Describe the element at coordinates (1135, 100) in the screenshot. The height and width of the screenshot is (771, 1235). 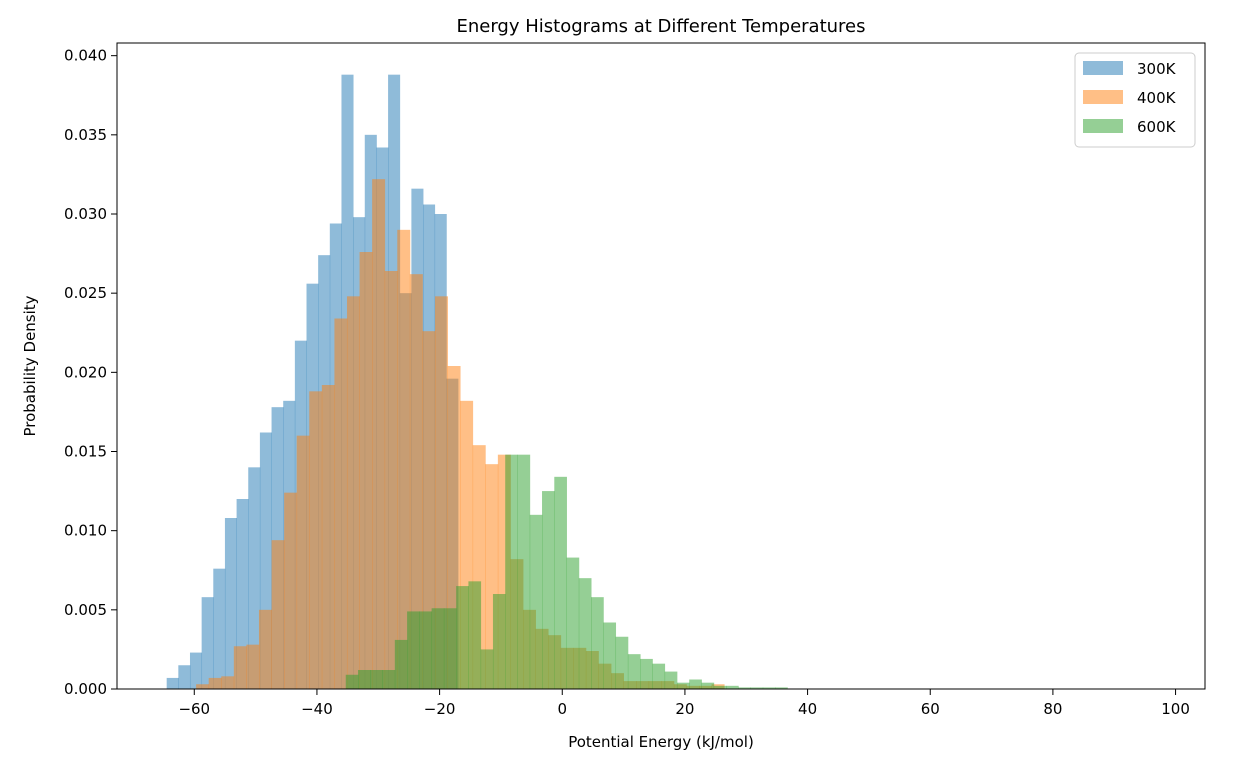
I see `legend: 300K 400K 600K` at that location.